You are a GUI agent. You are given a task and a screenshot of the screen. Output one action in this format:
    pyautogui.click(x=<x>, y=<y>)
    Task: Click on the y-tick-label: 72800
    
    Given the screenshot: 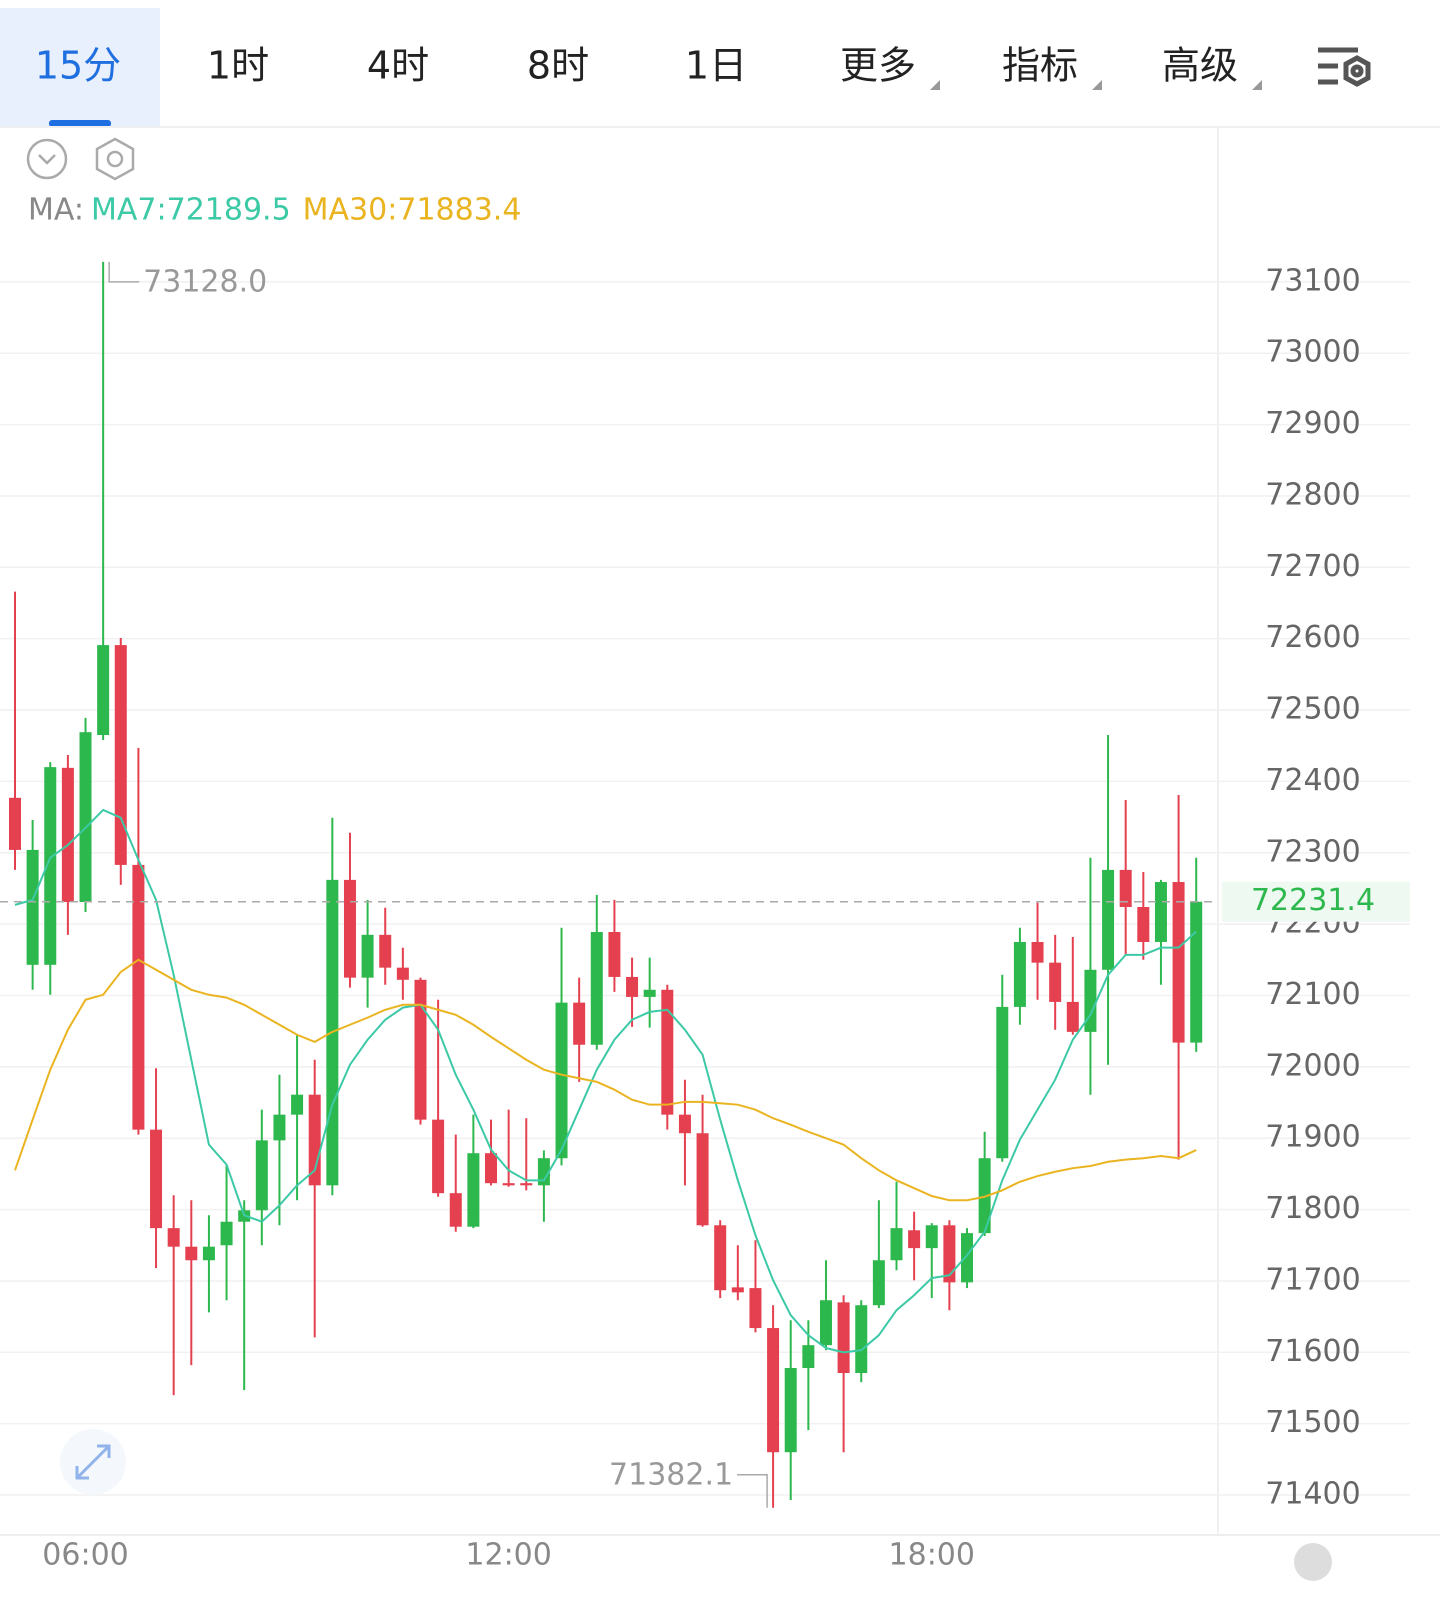 What is the action you would take?
    pyautogui.click(x=1312, y=494)
    